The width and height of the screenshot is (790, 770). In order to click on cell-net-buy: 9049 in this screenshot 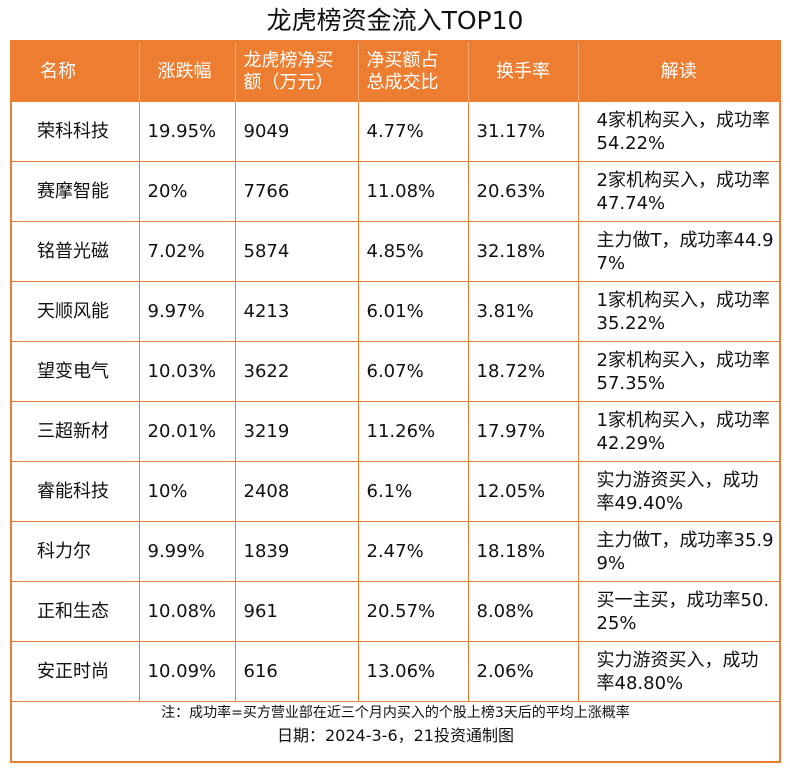, I will do `click(296, 132)`.